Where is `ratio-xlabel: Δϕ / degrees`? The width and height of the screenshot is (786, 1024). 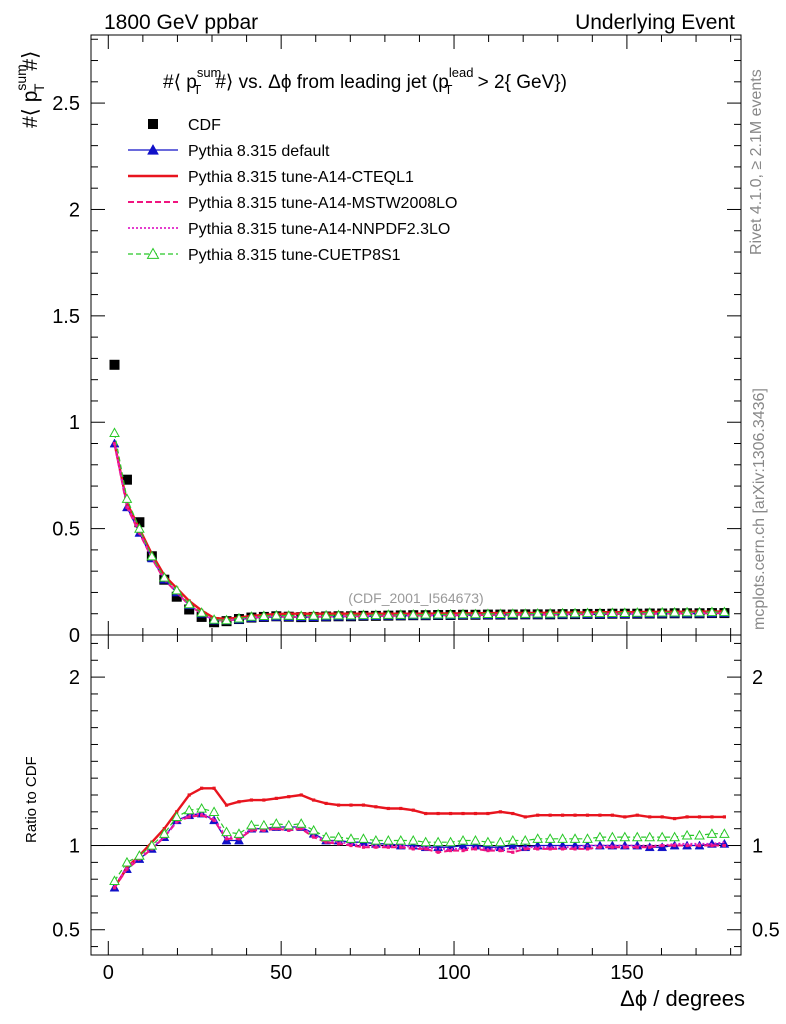 ratio-xlabel: Δϕ / degrees is located at coordinates (682, 998).